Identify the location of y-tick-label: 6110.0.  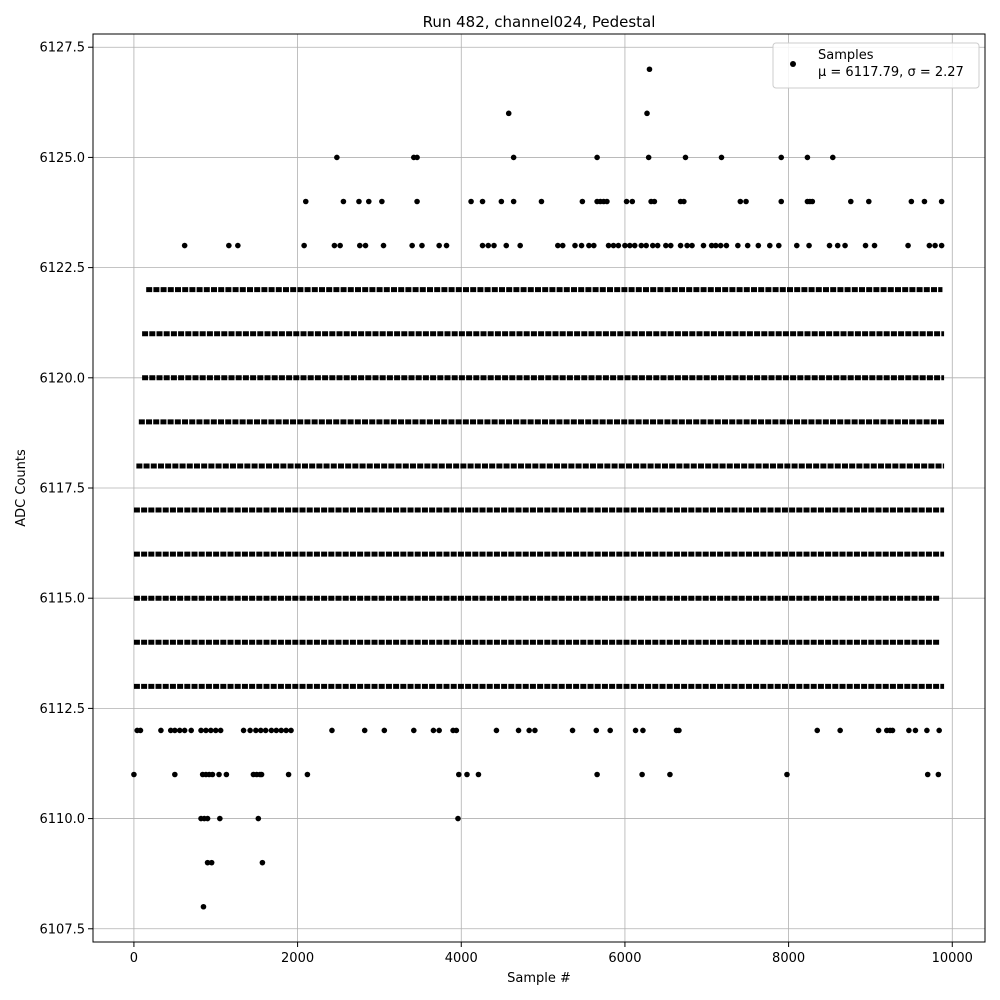
(63, 819).